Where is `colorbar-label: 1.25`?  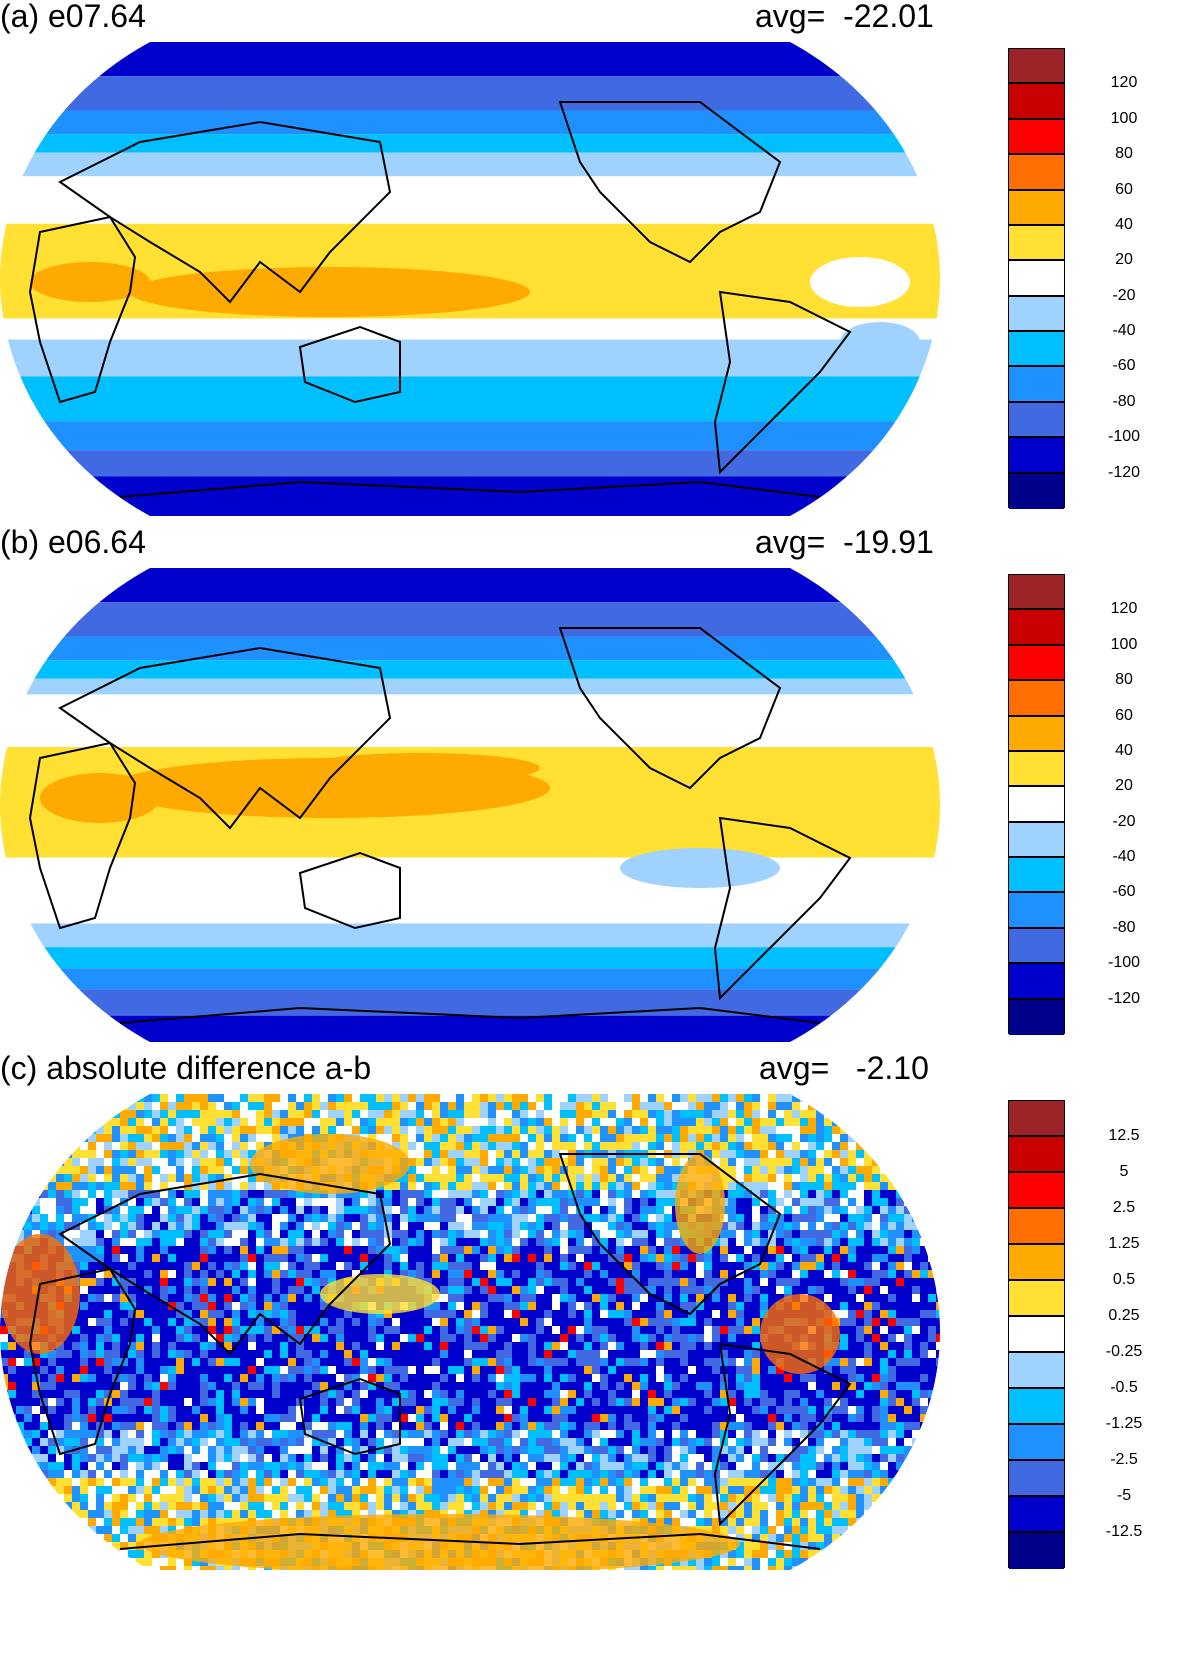
colorbar-label: 1.25 is located at coordinates (1124, 1243).